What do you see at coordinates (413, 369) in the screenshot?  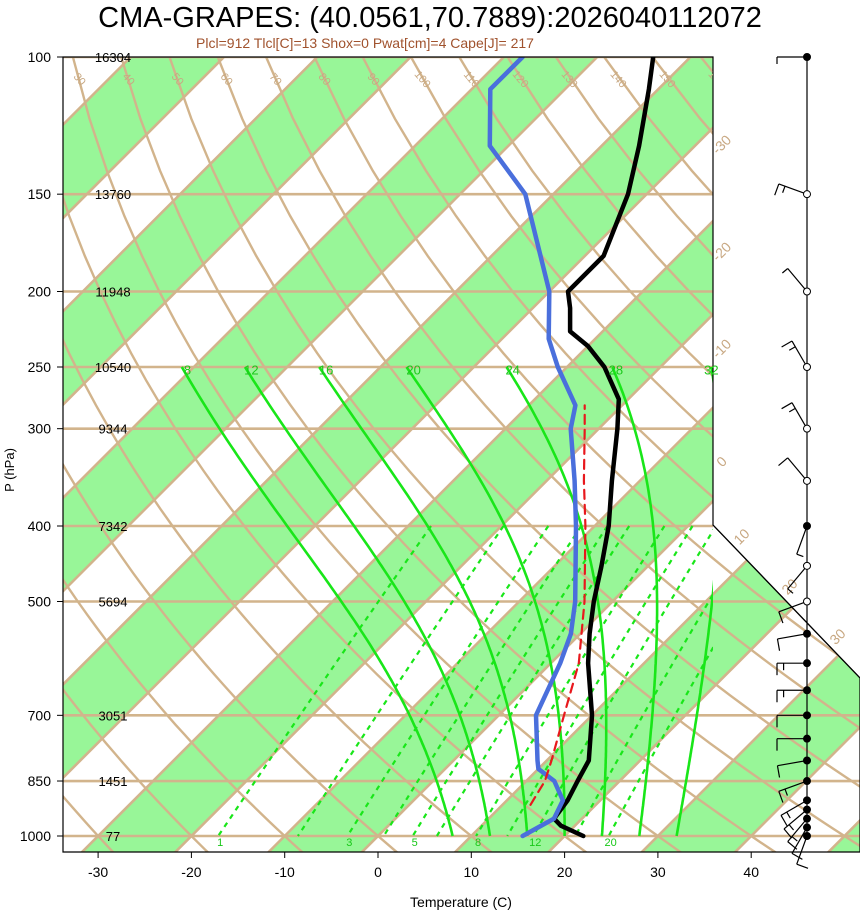 I see `moist-adiabat-label: 20` at bounding box center [413, 369].